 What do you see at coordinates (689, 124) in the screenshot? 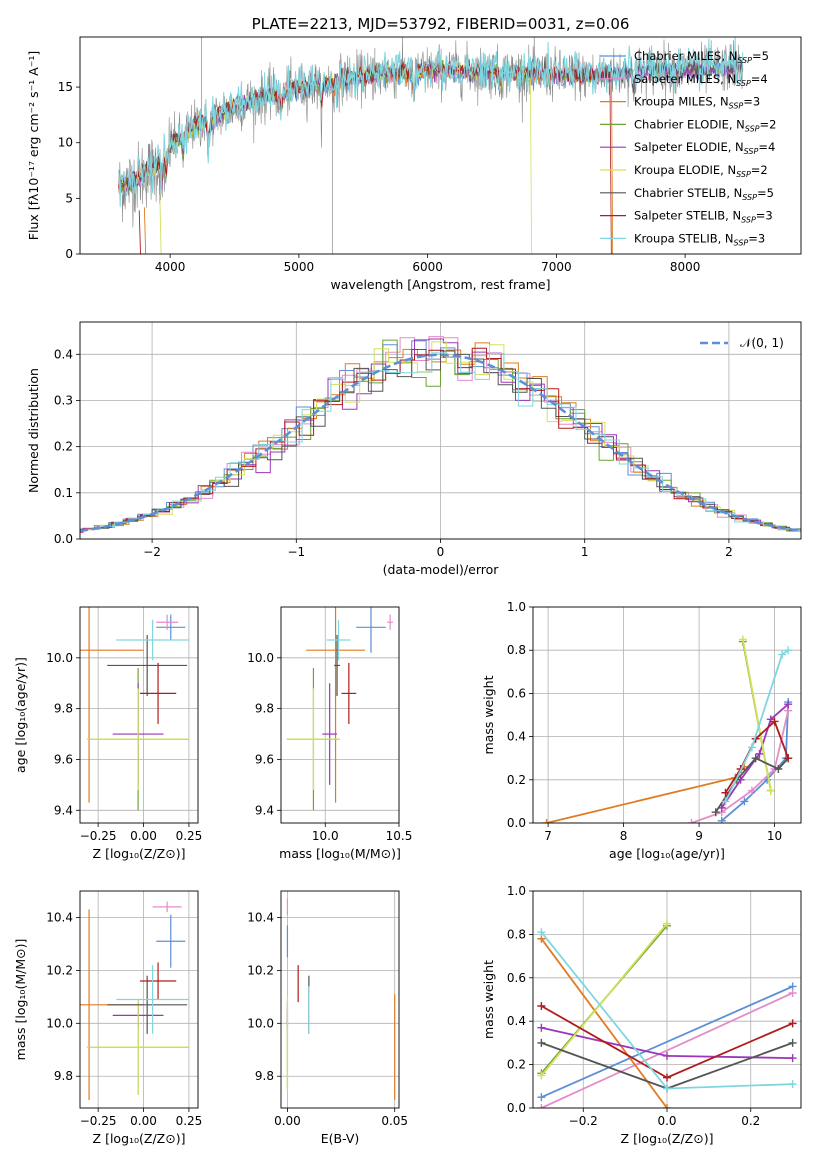
I see `legend-label: Chabrier ELODIE, N` at bounding box center [689, 124].